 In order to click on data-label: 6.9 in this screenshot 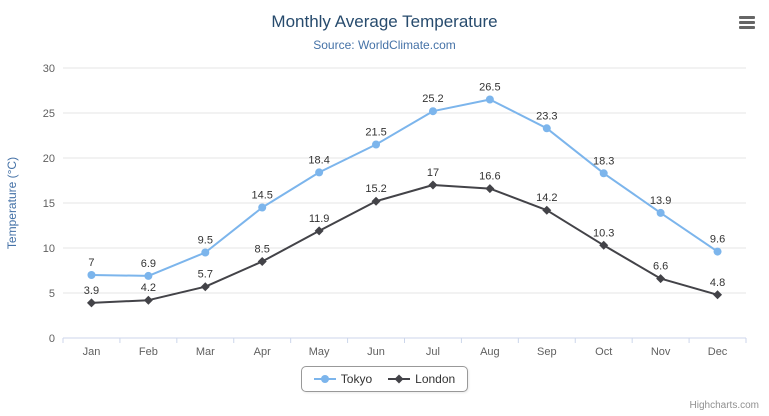, I will do `click(148, 264)`.